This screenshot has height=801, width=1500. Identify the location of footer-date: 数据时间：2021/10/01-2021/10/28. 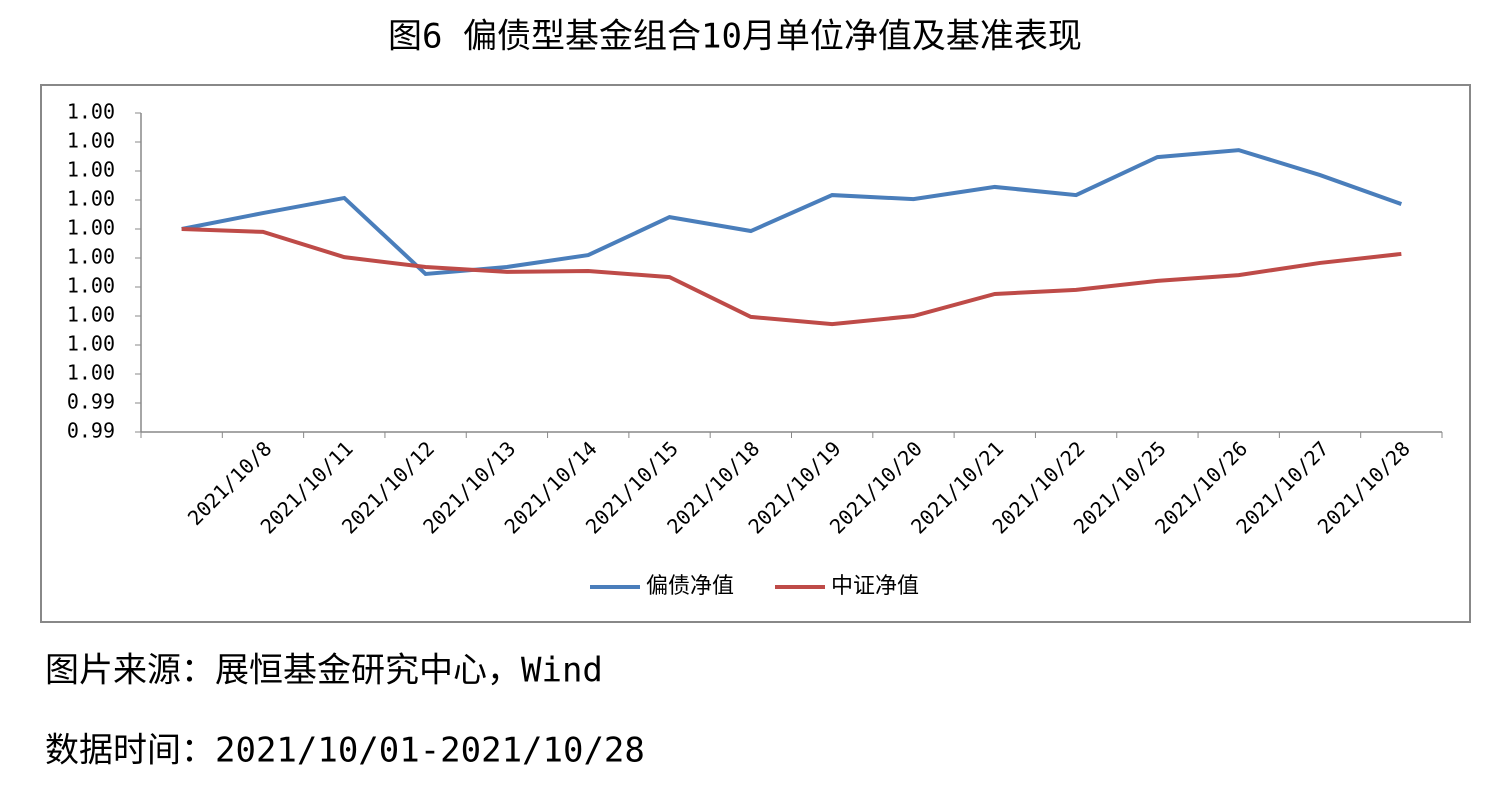
(345, 751).